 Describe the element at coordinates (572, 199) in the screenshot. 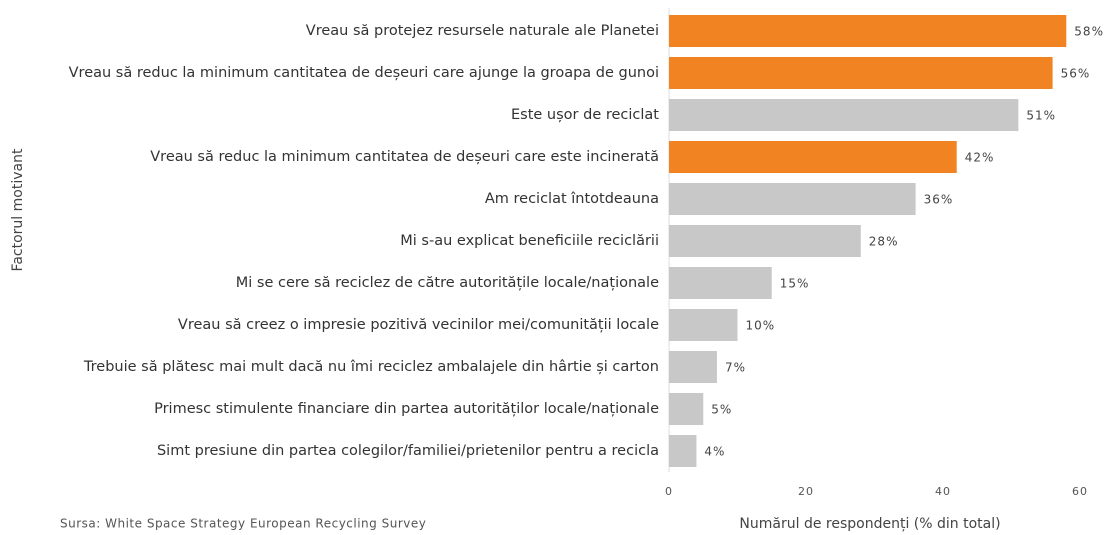

I see `category-label: Am reciclat întotdeauna` at that location.